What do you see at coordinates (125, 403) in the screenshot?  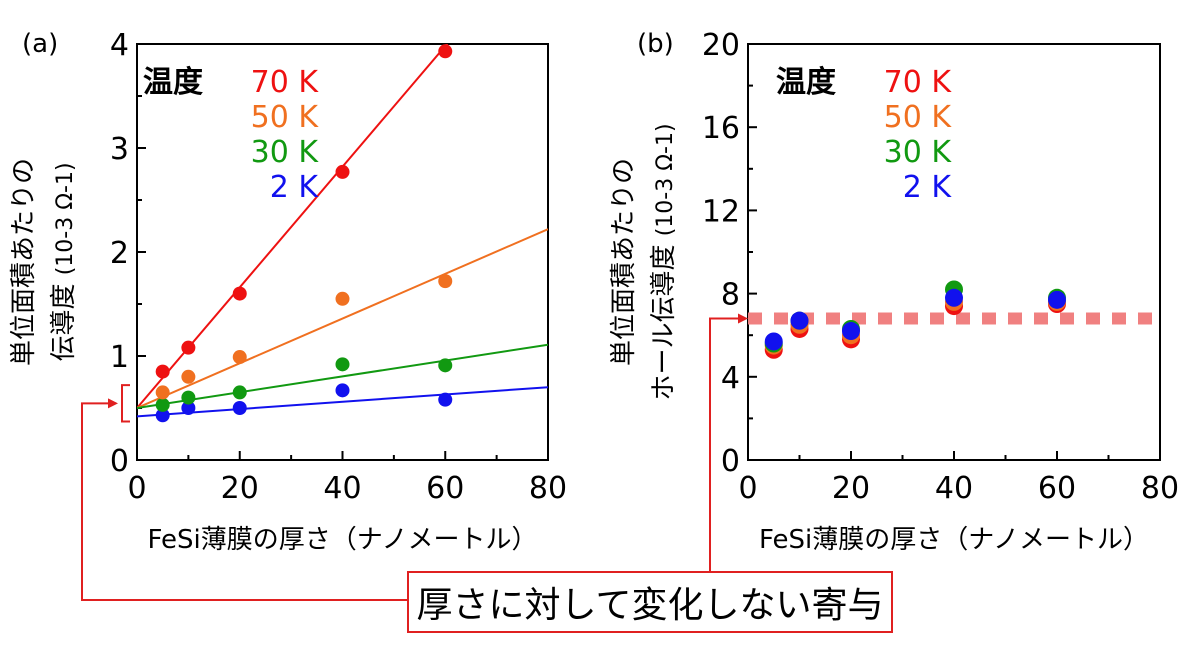 I see `intercept-bracket` at bounding box center [125, 403].